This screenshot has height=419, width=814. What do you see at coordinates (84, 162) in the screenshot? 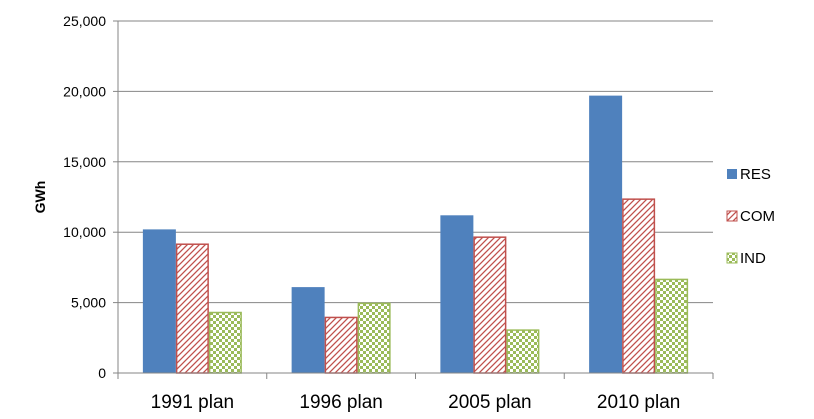
I see `y-tick-label: 15,000` at bounding box center [84, 162].